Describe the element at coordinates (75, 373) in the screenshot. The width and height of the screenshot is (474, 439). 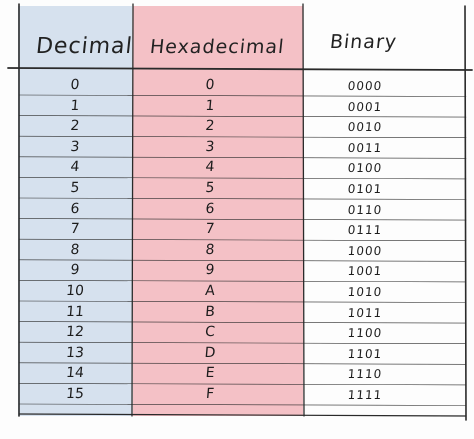
I see `decimal-cell: 14` at that location.